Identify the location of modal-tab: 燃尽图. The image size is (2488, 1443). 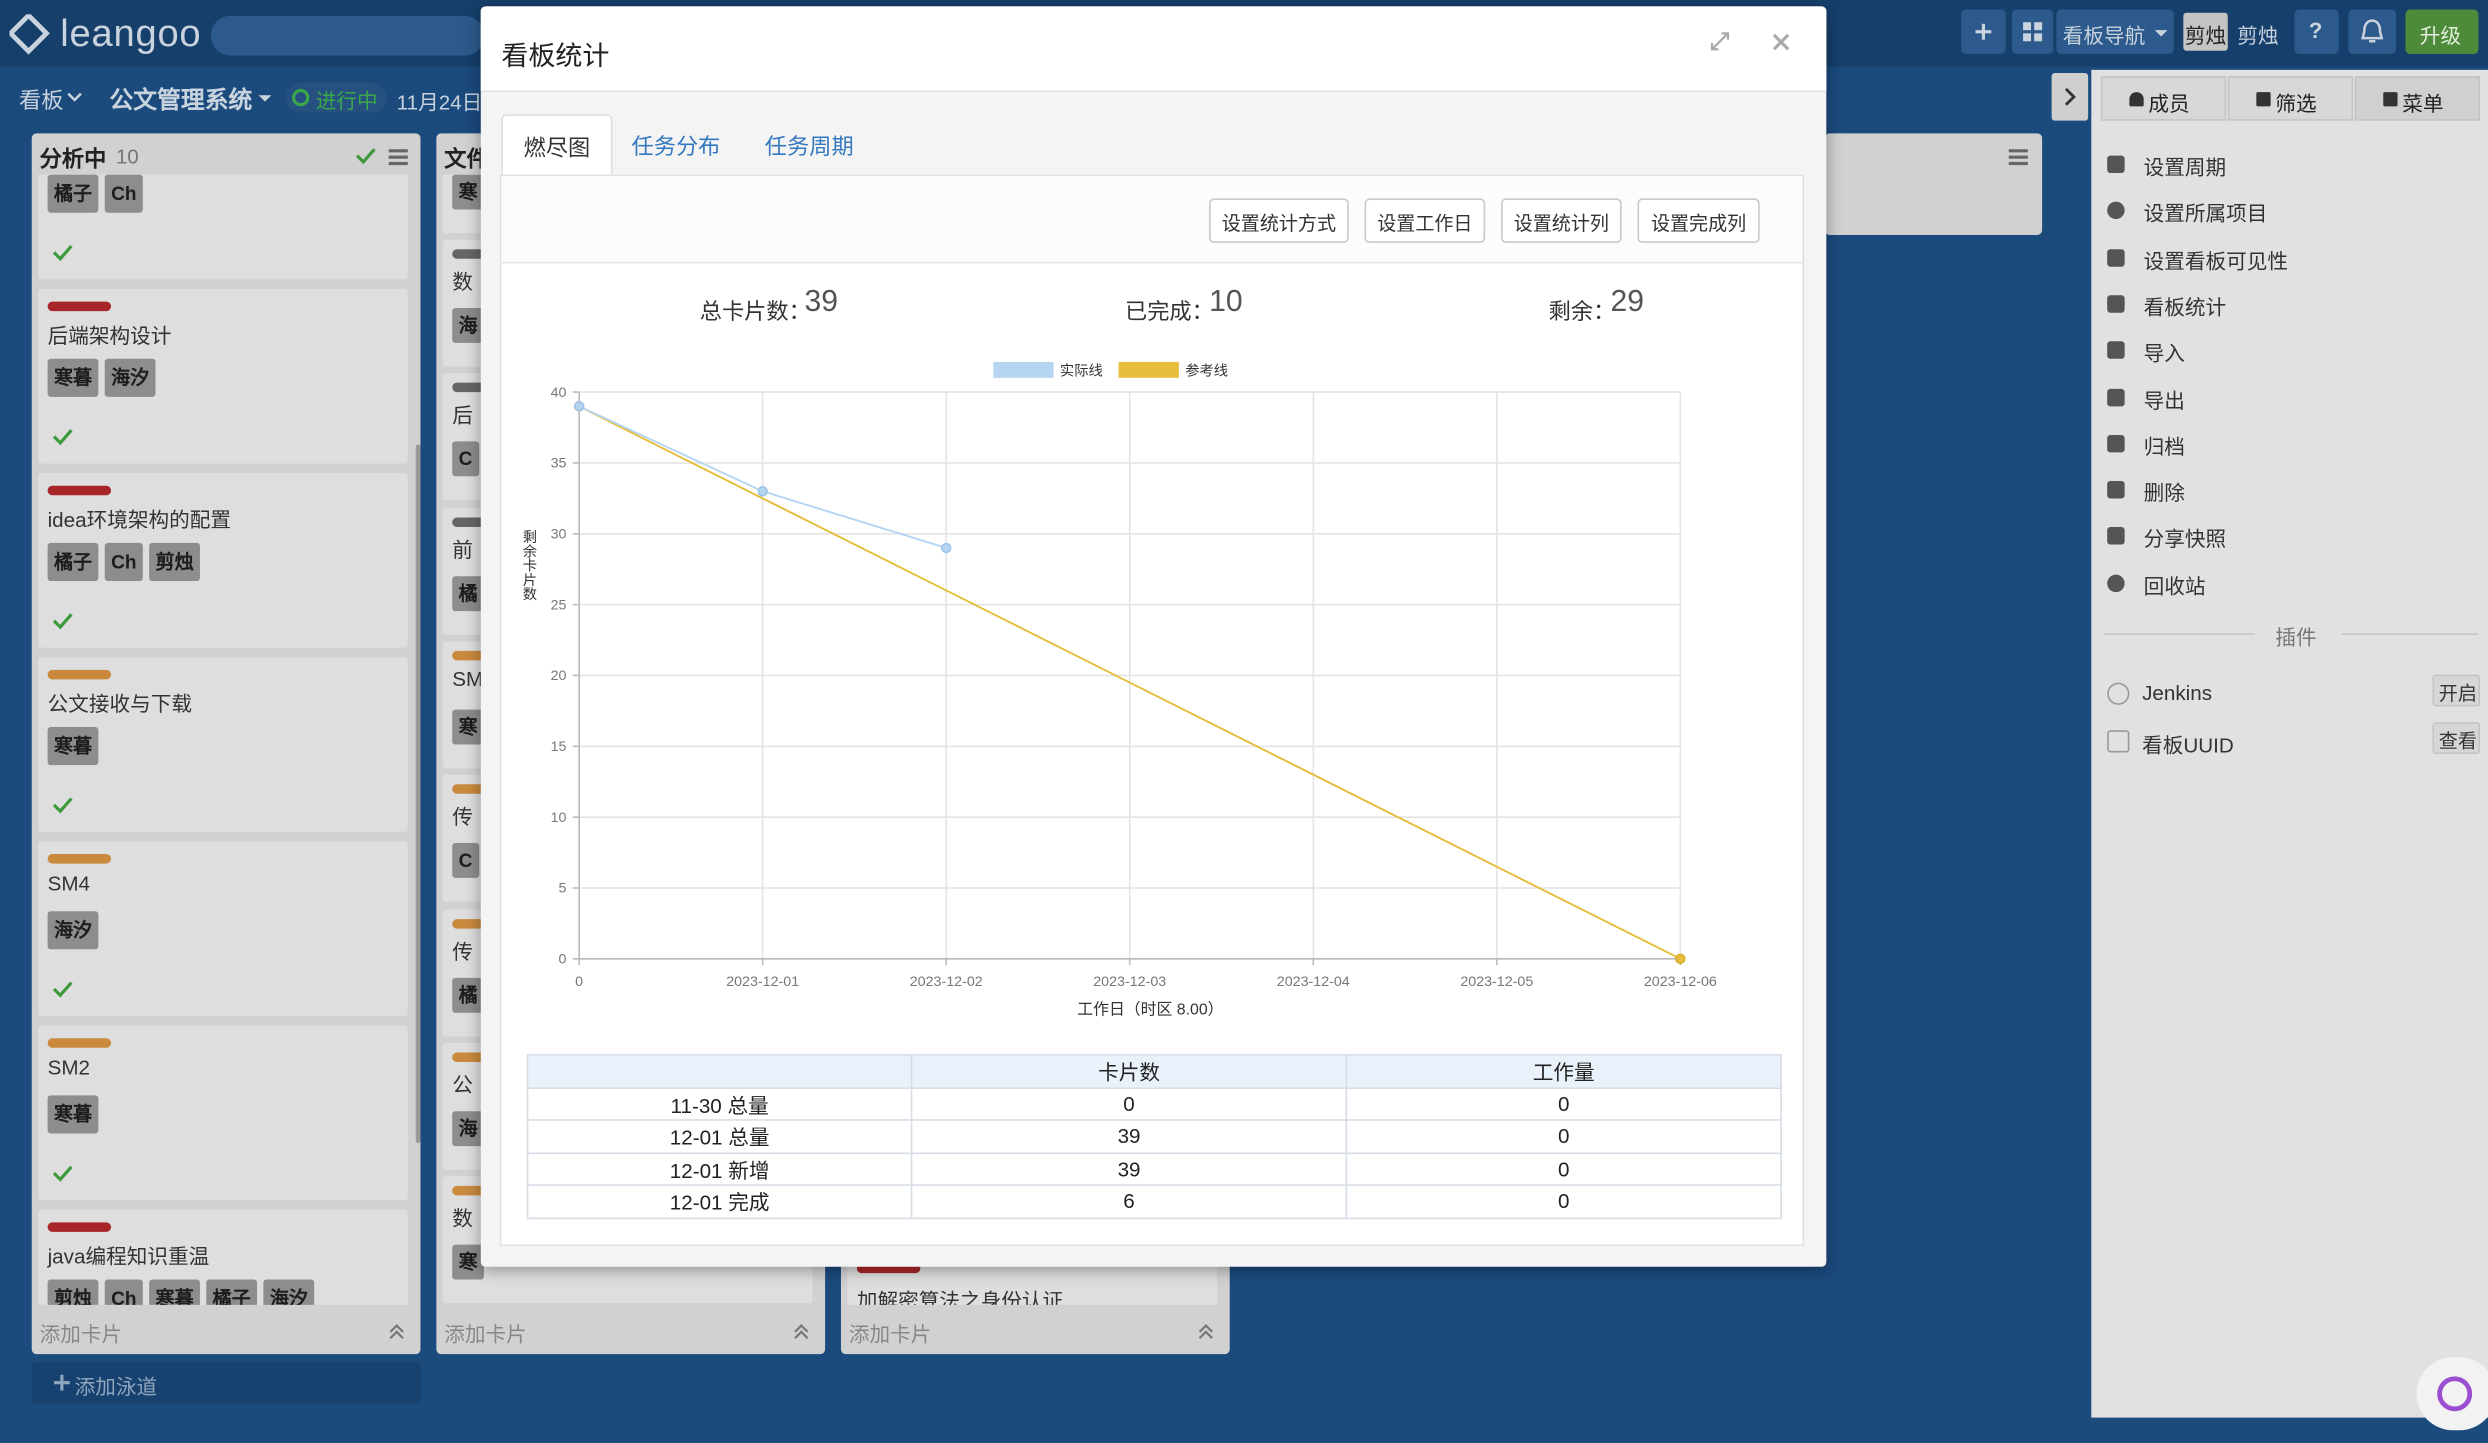
(557, 144).